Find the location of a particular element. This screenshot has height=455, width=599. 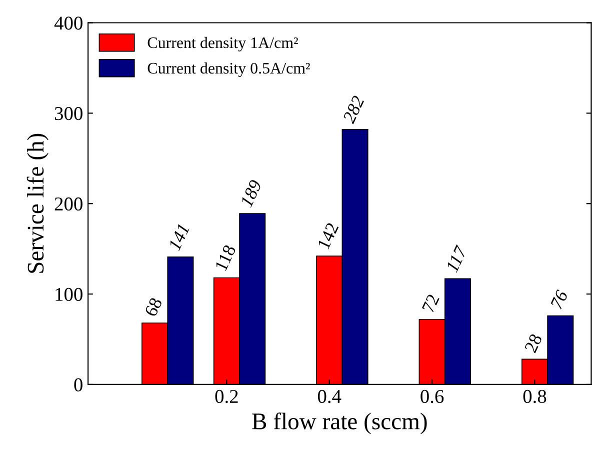

y-axis-title: Service life (h) is located at coordinates (37, 203).